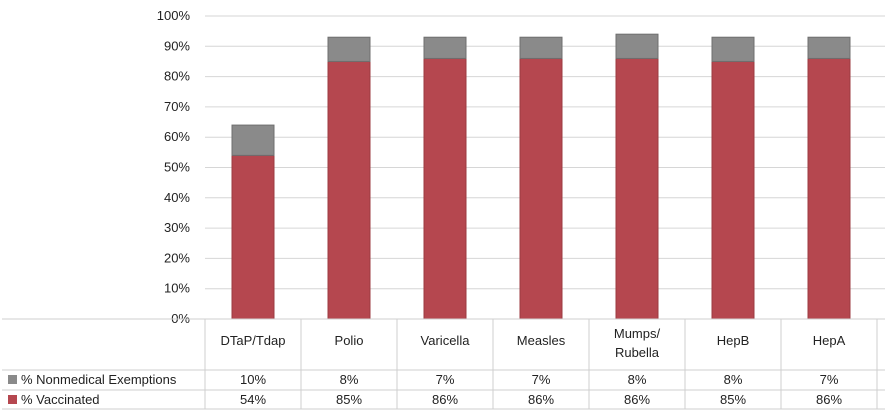 The width and height of the screenshot is (889, 413). What do you see at coordinates (177, 167) in the screenshot?
I see `y-tick-label: 50%` at bounding box center [177, 167].